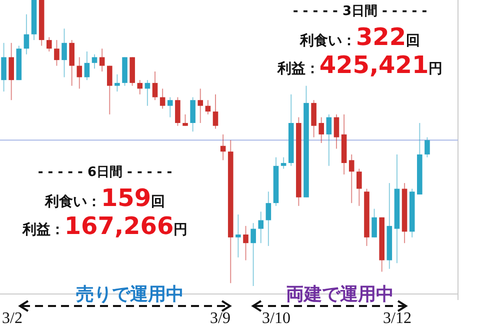  Describe the element at coordinates (276, 318) in the screenshot. I see `text: 3/10` at that location.